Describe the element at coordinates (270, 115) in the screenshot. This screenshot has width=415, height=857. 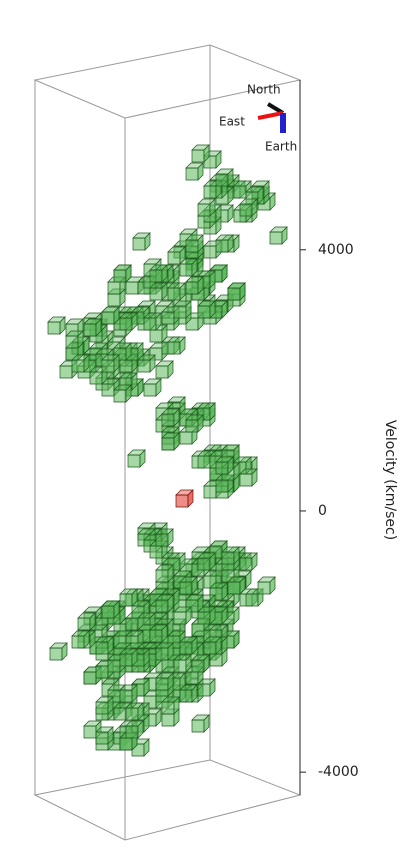
I see `east-arrow` at that location.